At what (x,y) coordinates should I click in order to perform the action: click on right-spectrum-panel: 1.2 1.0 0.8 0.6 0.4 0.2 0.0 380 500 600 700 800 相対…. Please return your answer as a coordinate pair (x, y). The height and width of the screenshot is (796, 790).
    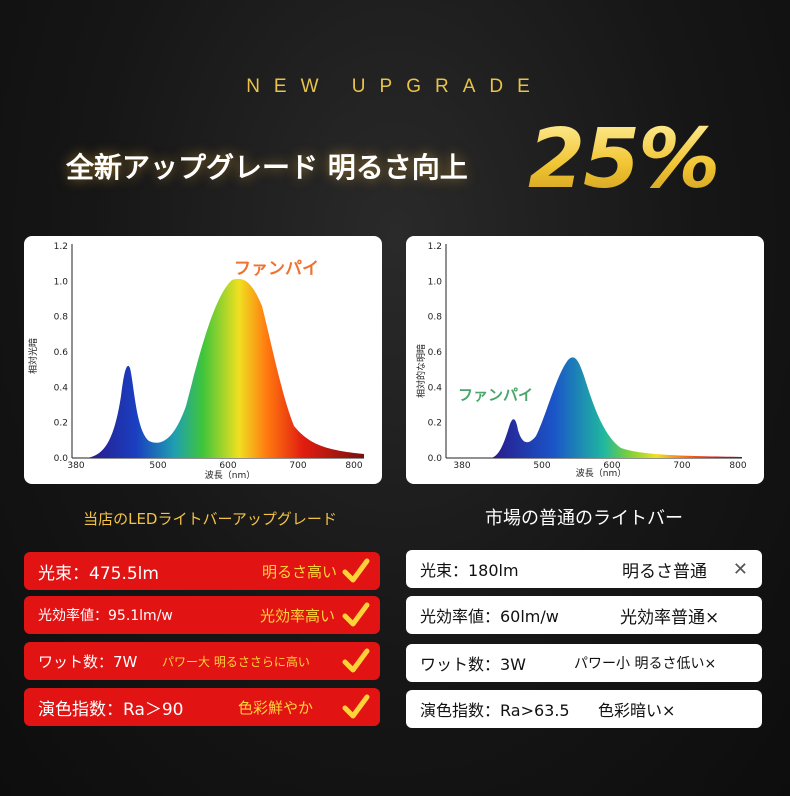
    Looking at the image, I should click on (585, 360).